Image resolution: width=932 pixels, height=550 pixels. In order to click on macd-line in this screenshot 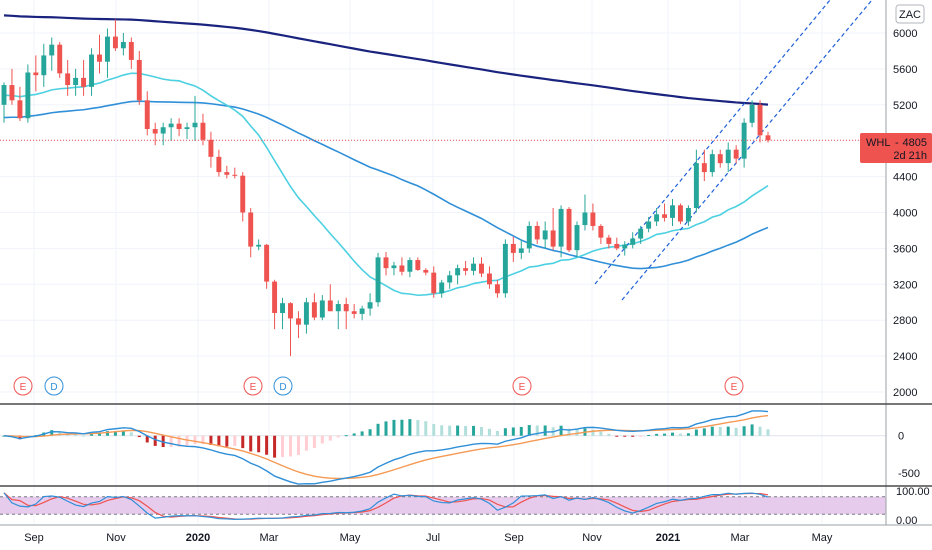, I will do `click(386, 447)`.